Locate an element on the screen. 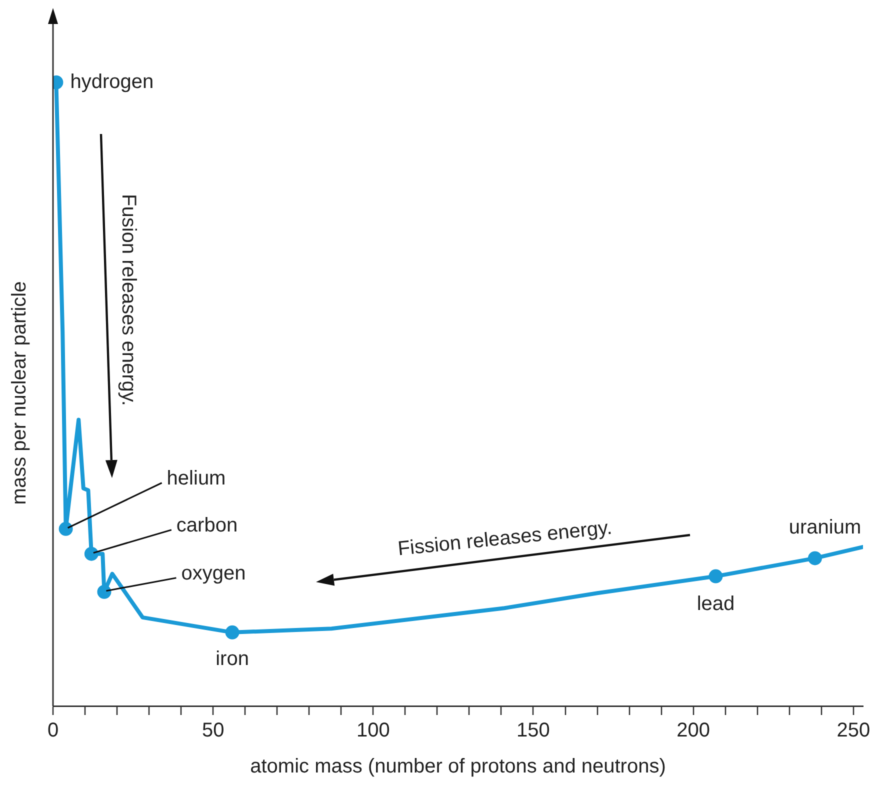  annotation: iron is located at coordinates (232, 659).